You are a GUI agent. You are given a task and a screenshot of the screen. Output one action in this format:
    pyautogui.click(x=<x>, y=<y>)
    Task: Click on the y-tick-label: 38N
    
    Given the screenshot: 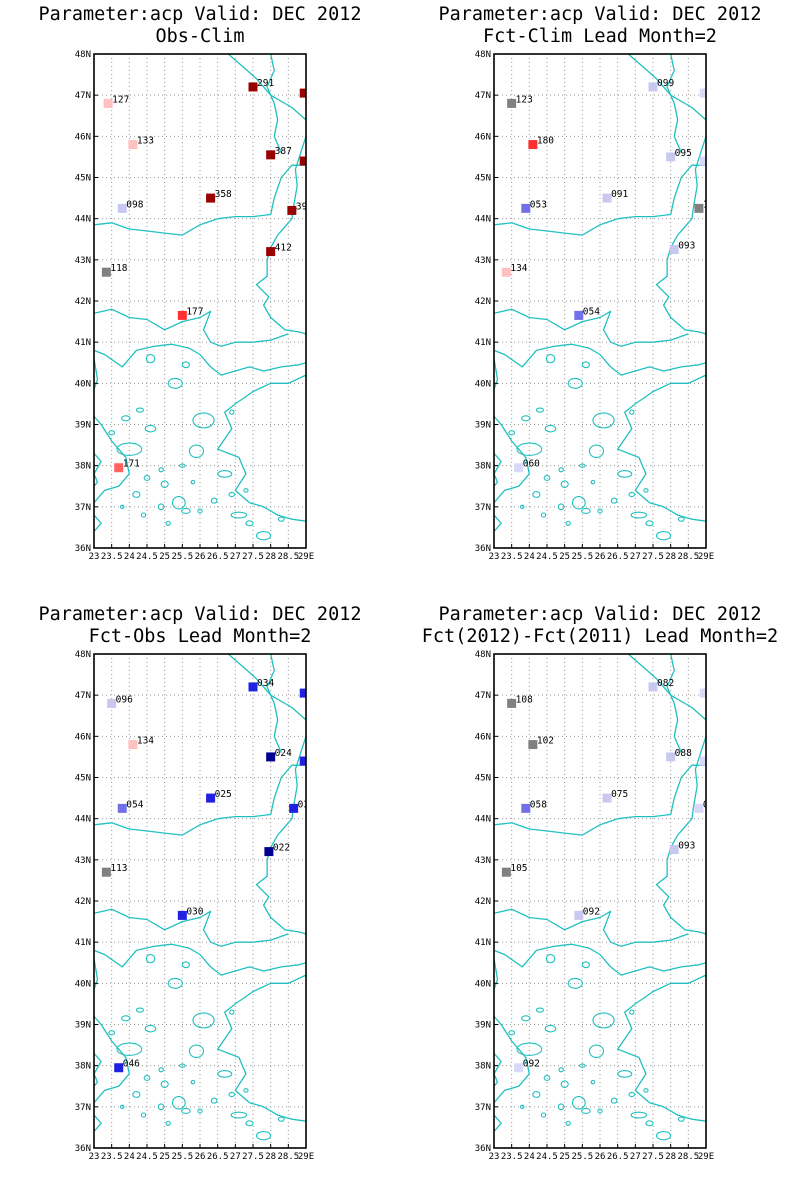 What is the action you would take?
    pyautogui.click(x=483, y=1067)
    